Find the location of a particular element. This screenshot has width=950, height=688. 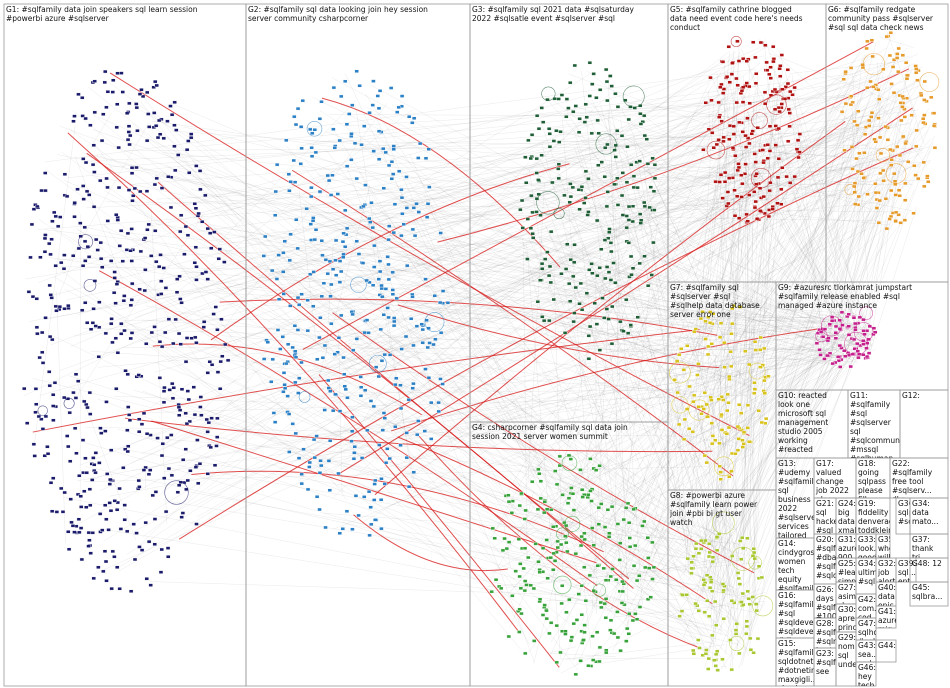

label-line: data is located at coordinates (846, 521).